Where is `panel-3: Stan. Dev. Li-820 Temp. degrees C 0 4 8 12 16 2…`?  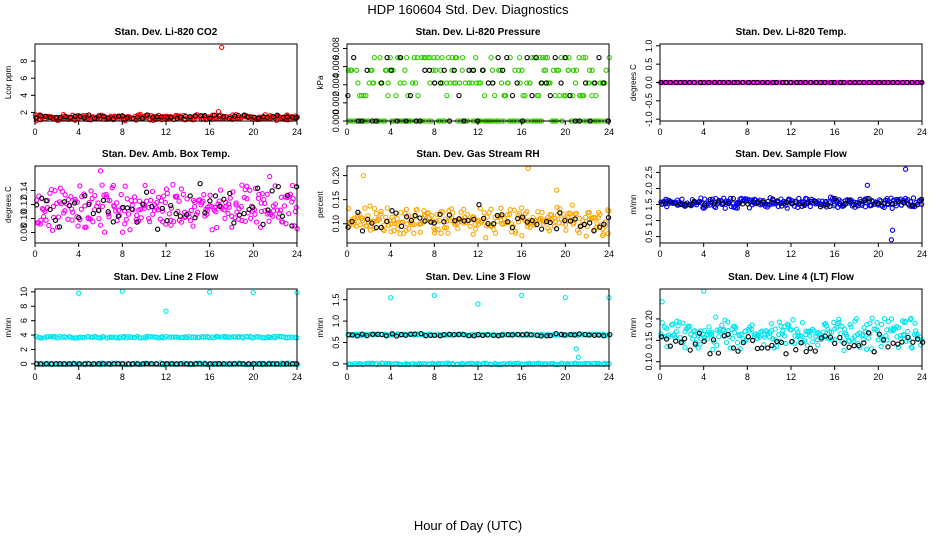
panel-3: Stan. Dev. Li-820 Temp. degrees C 0 4 8 12 16 2… is located at coordinates (778, 82).